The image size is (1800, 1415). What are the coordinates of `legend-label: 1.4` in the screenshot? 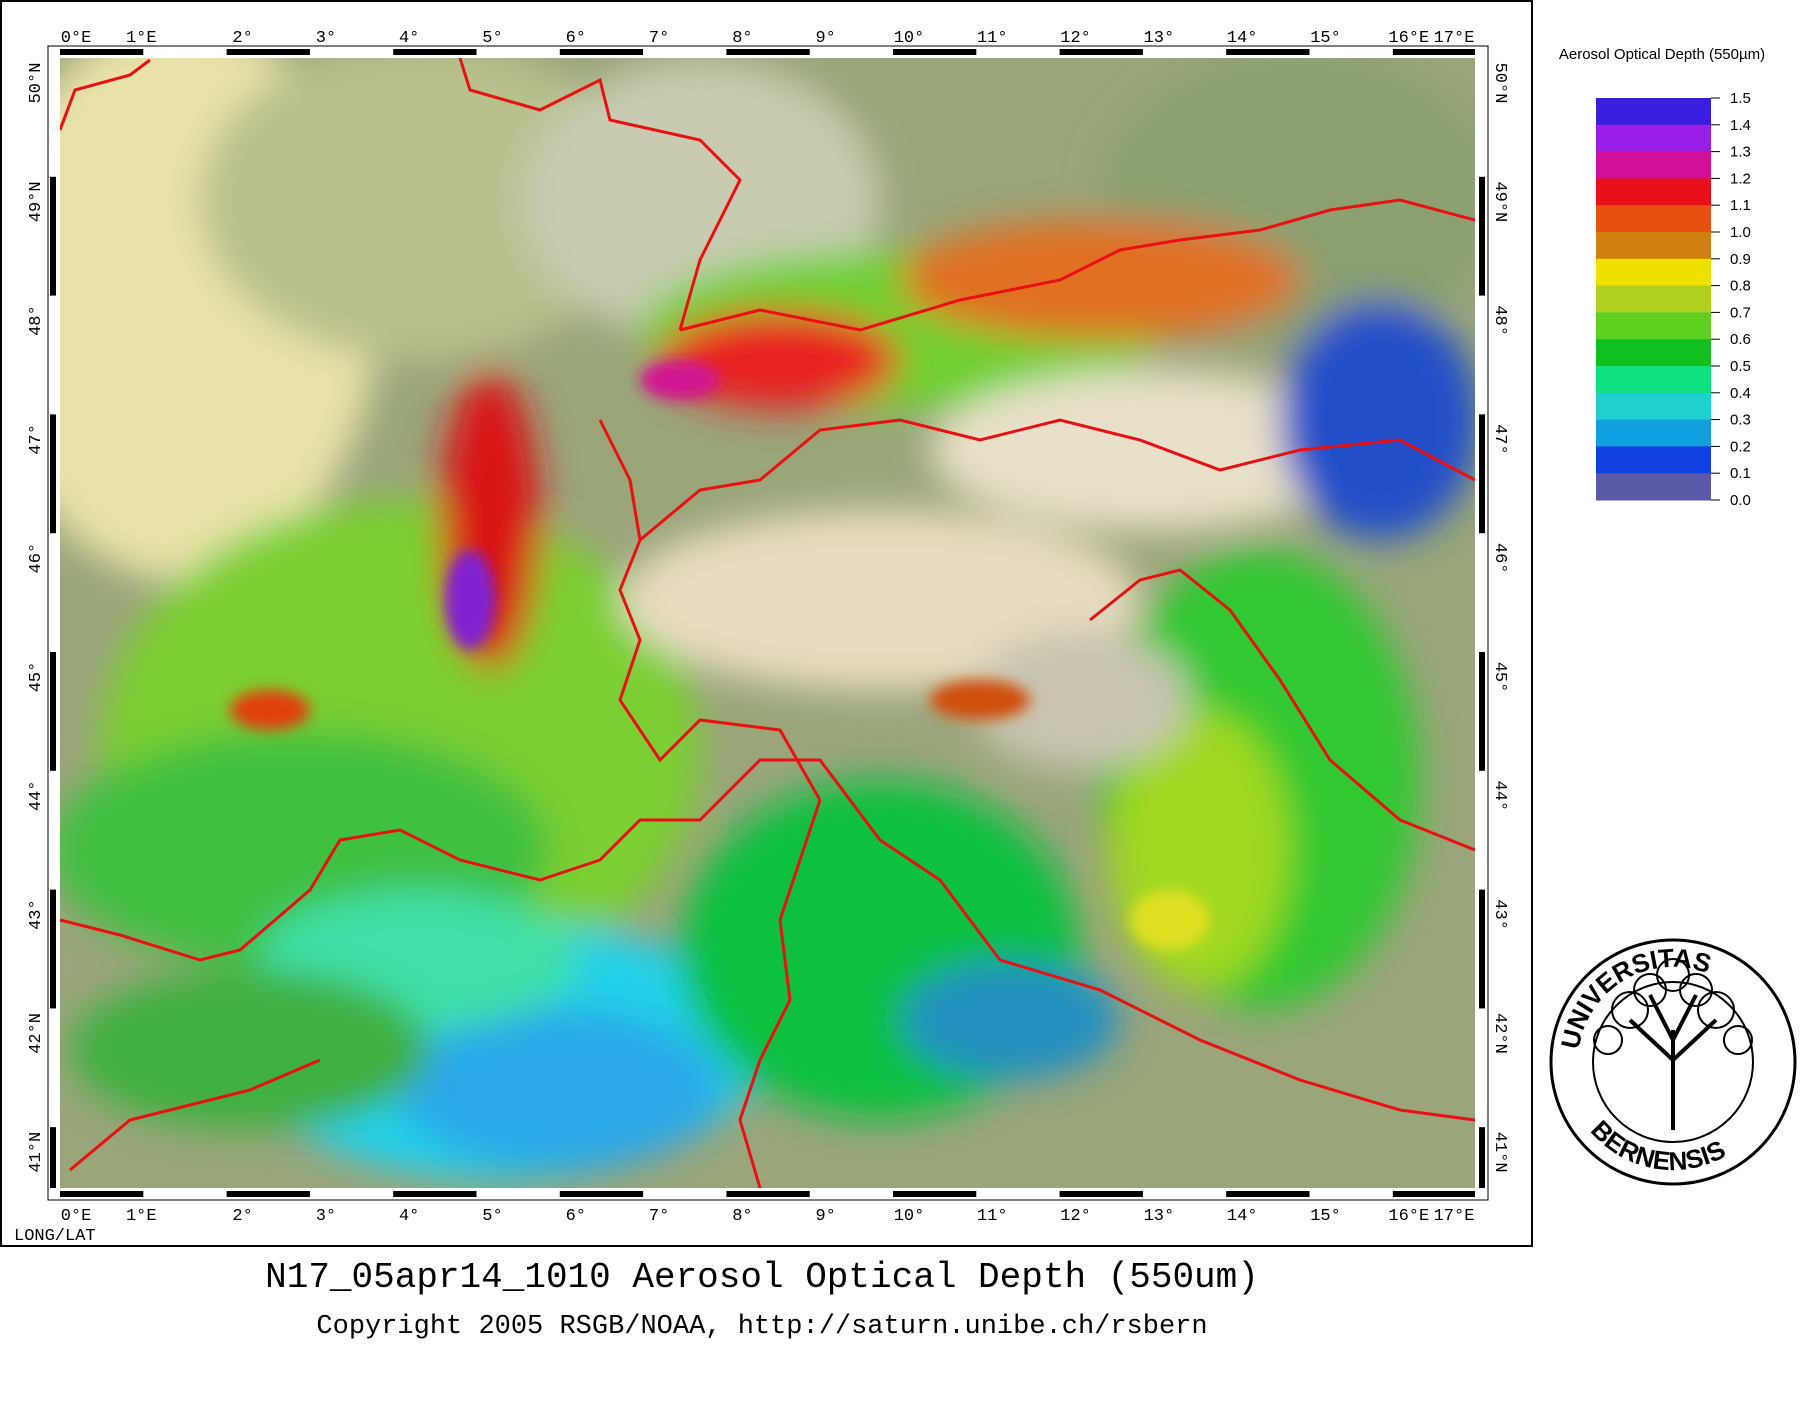 It's located at (1740, 125).